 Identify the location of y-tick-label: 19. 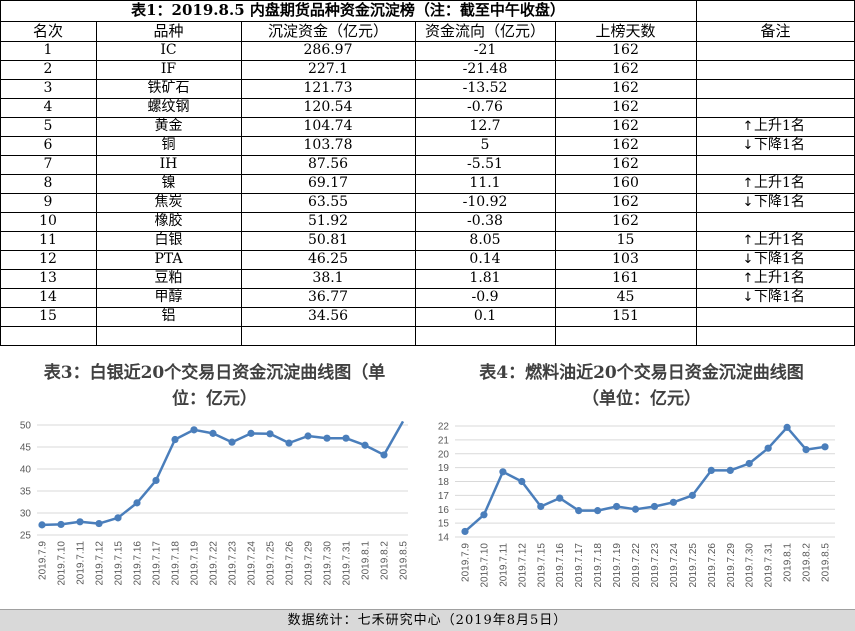
(444, 468).